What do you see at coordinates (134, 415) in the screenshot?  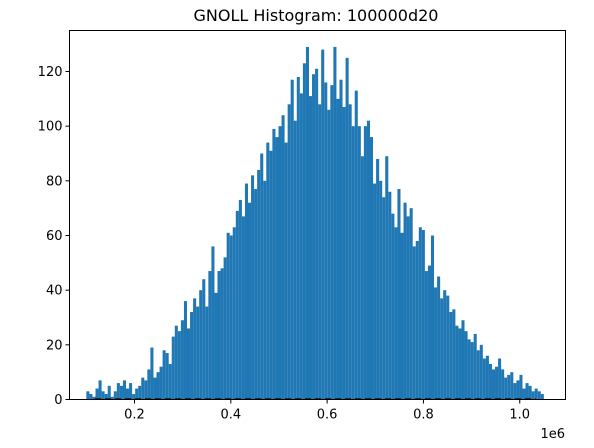 I see `x-tick-label: 0.2` at bounding box center [134, 415].